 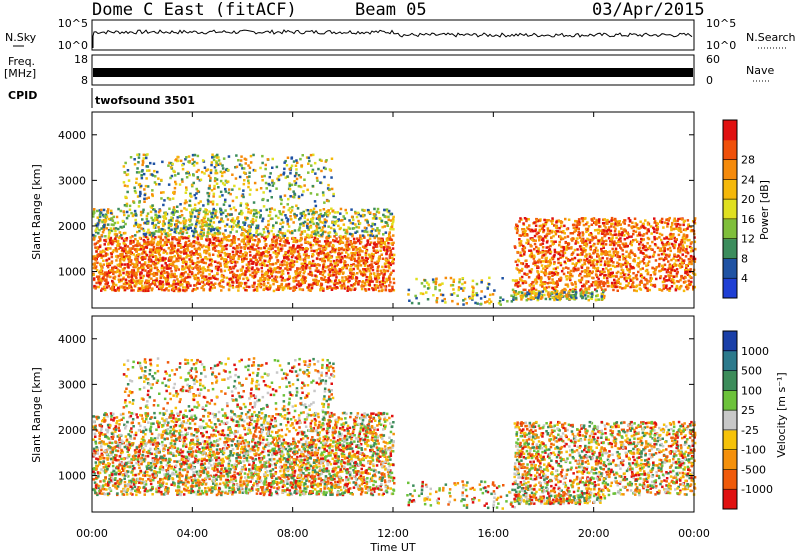 I want to click on noise-ytick-top-right: 10^5, so click(x=721, y=23).